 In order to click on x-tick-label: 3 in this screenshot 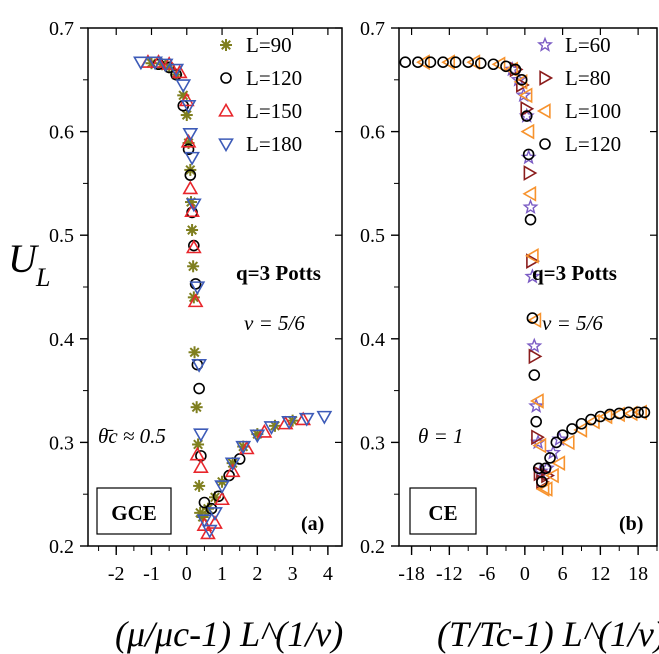, I will do `click(293, 574)`.